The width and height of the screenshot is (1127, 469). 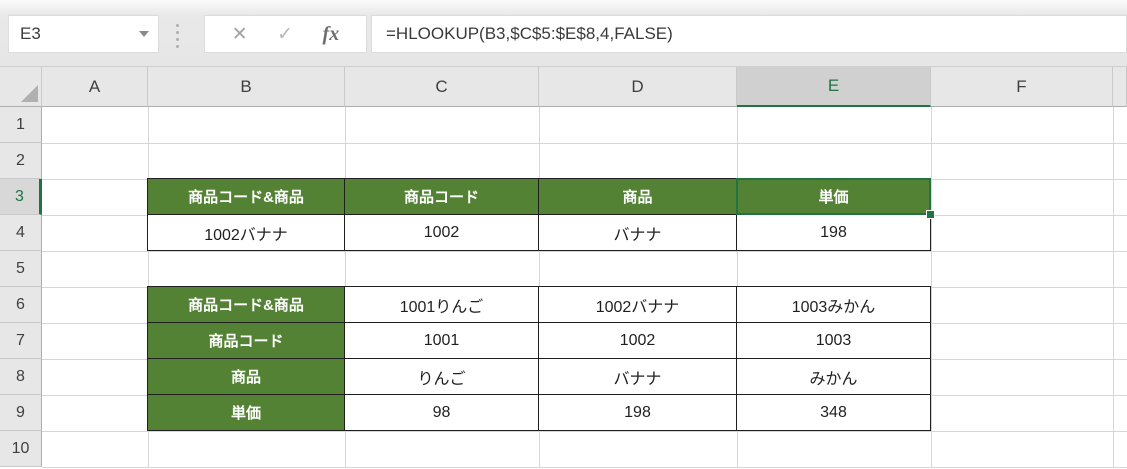 I want to click on column-header-d: D, so click(x=638, y=87).